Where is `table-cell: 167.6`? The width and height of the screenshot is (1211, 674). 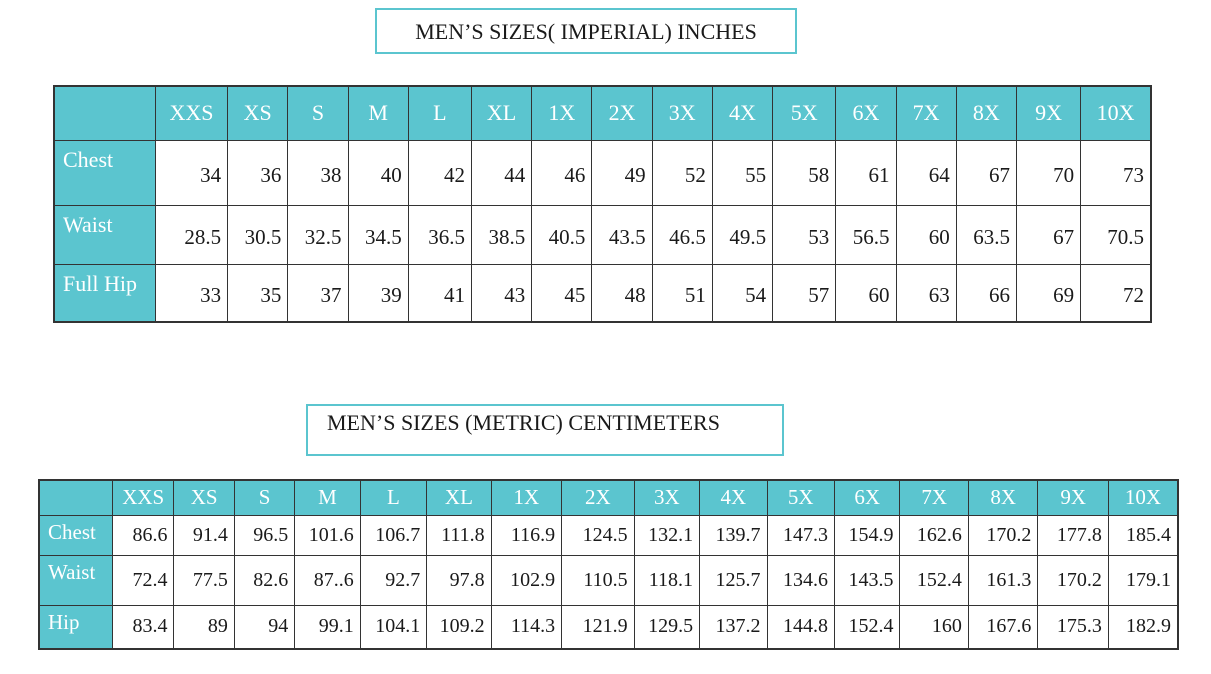 table-cell: 167.6 is located at coordinates (1003, 627).